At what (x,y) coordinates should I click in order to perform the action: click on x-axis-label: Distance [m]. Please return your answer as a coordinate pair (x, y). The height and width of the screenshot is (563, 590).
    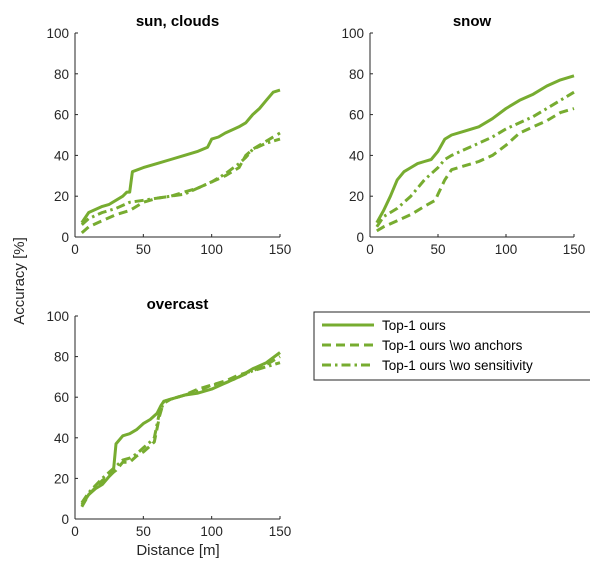
    Looking at the image, I should click on (177, 550).